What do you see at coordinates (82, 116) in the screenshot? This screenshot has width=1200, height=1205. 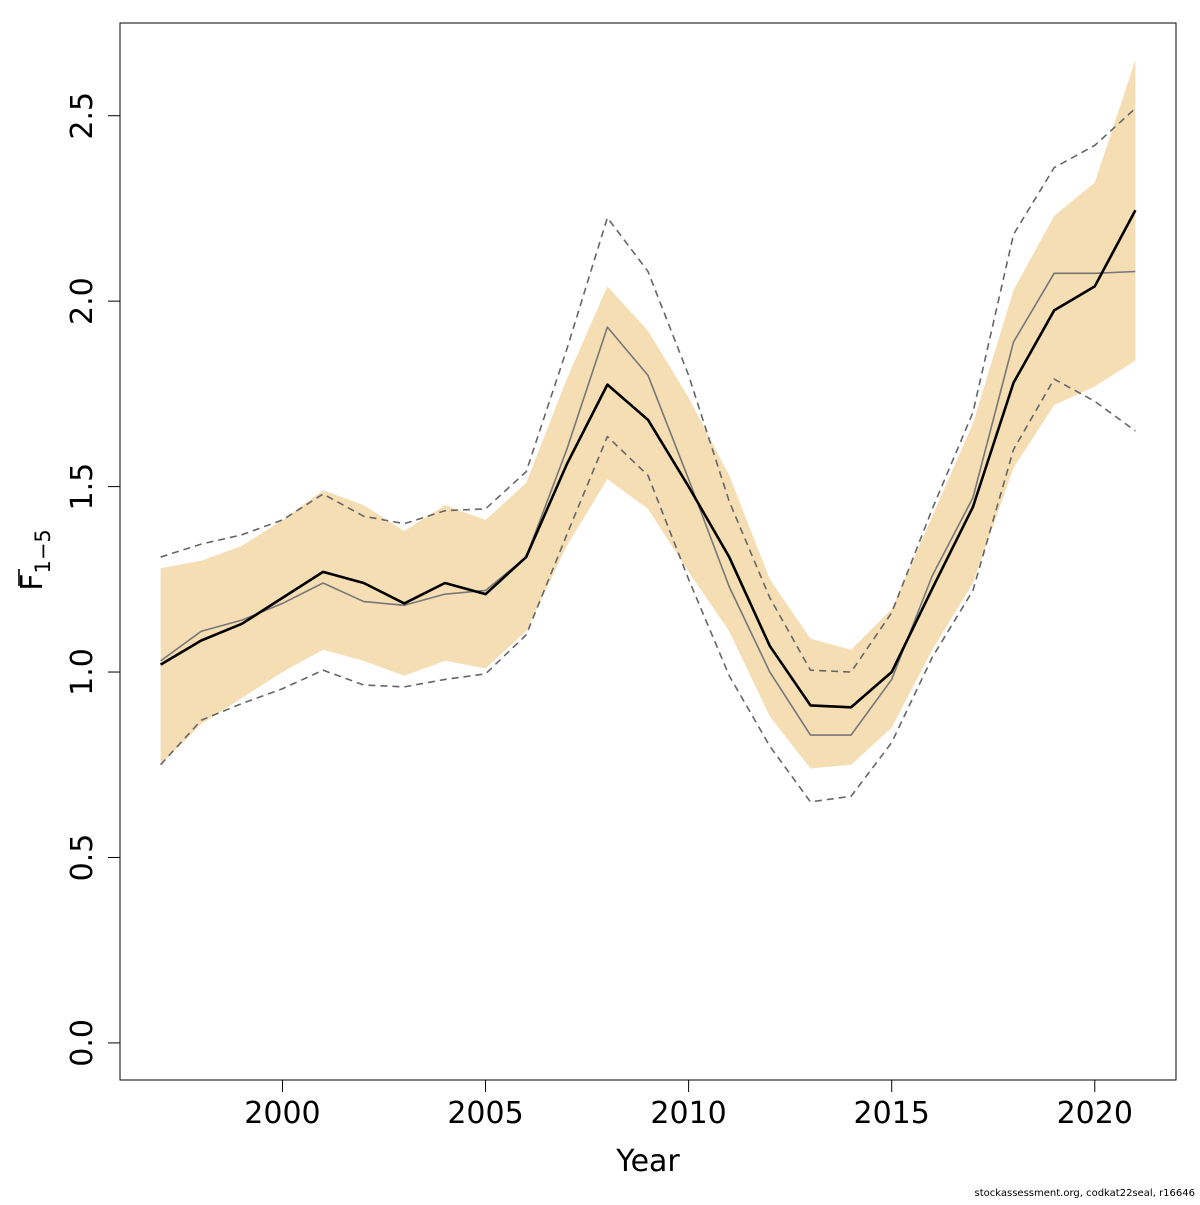 I see `y-tick-label: 2.5` at bounding box center [82, 116].